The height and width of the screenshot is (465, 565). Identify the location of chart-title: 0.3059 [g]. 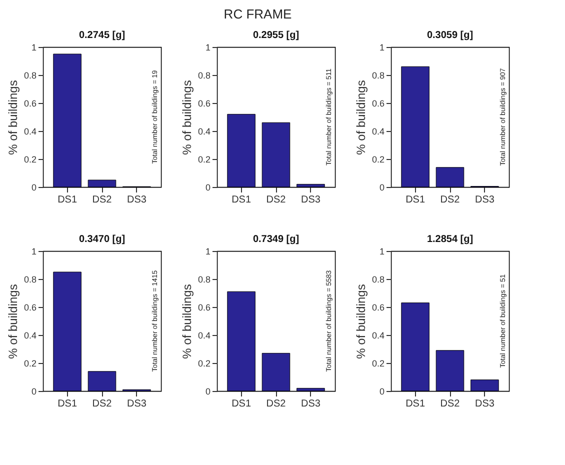
(450, 35).